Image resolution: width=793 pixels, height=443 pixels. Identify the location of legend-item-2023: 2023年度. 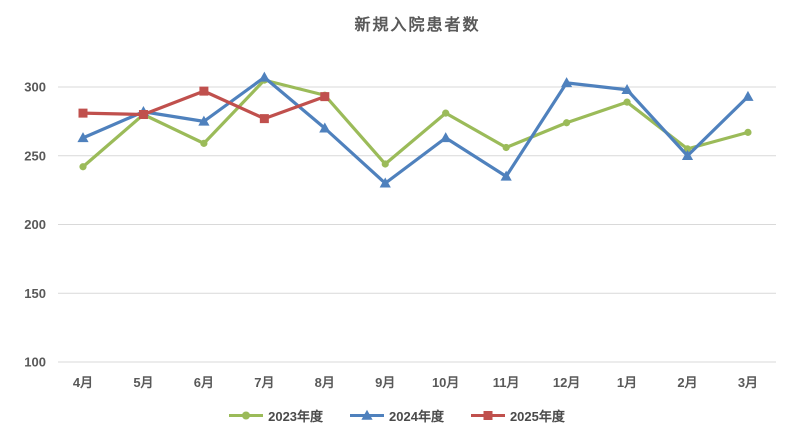
(275, 415).